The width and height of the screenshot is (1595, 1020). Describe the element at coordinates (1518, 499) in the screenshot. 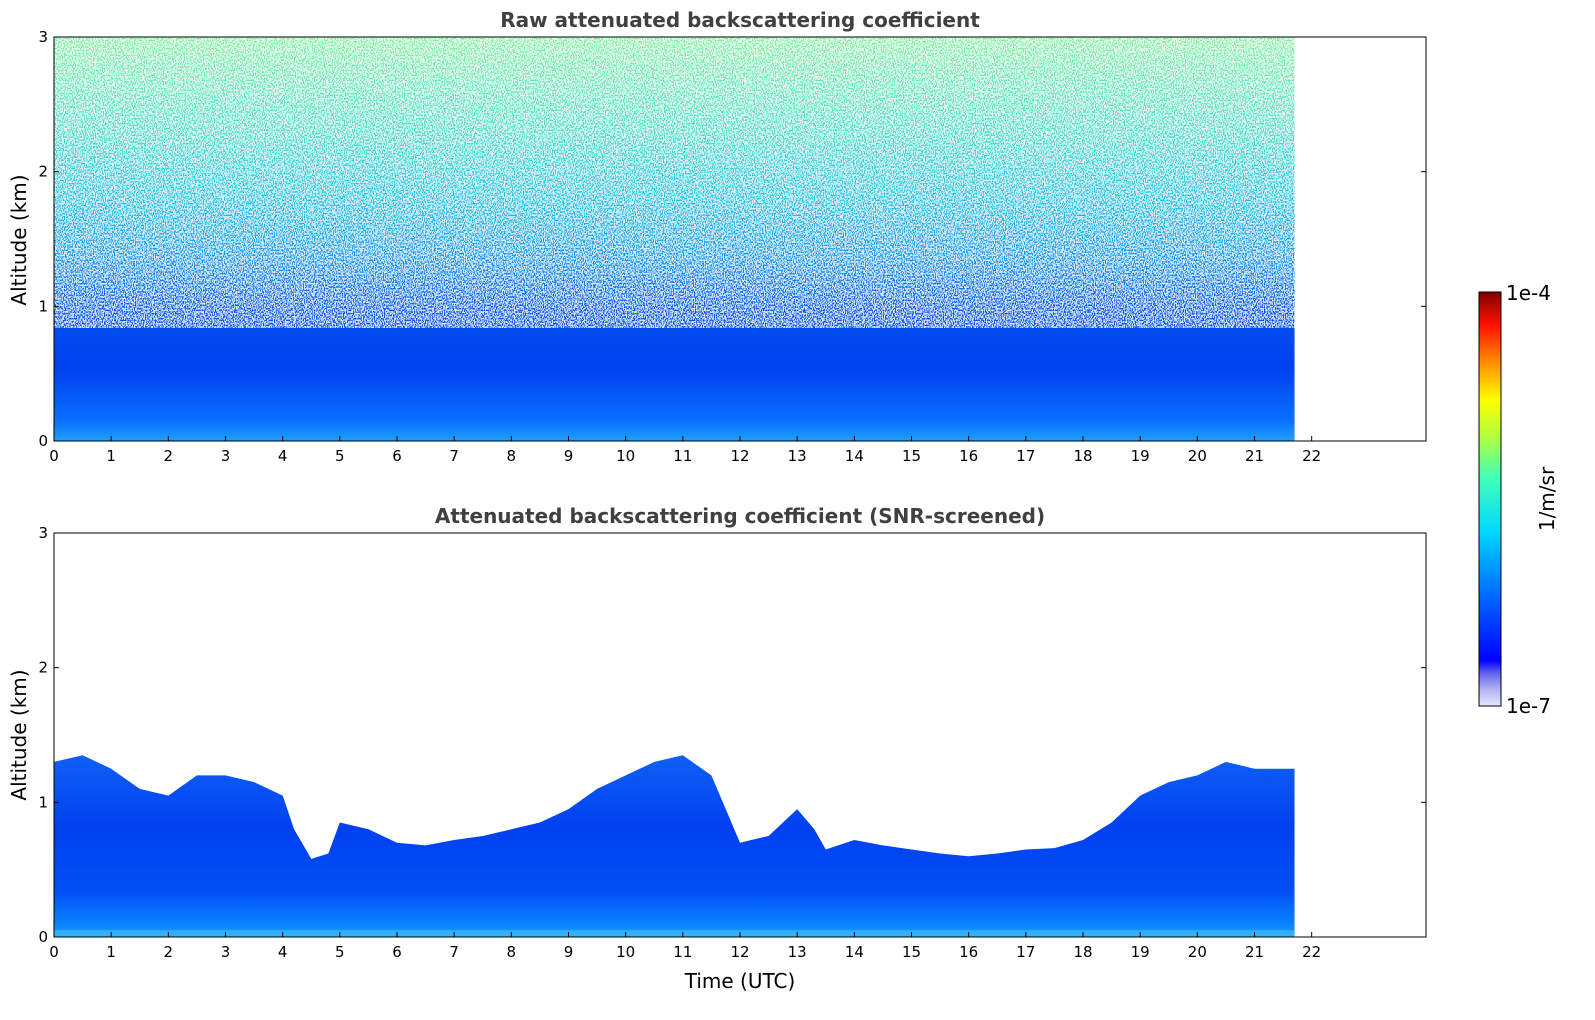

I see `colorbar: 1e-4 1e-7 1/m/sr` at that location.